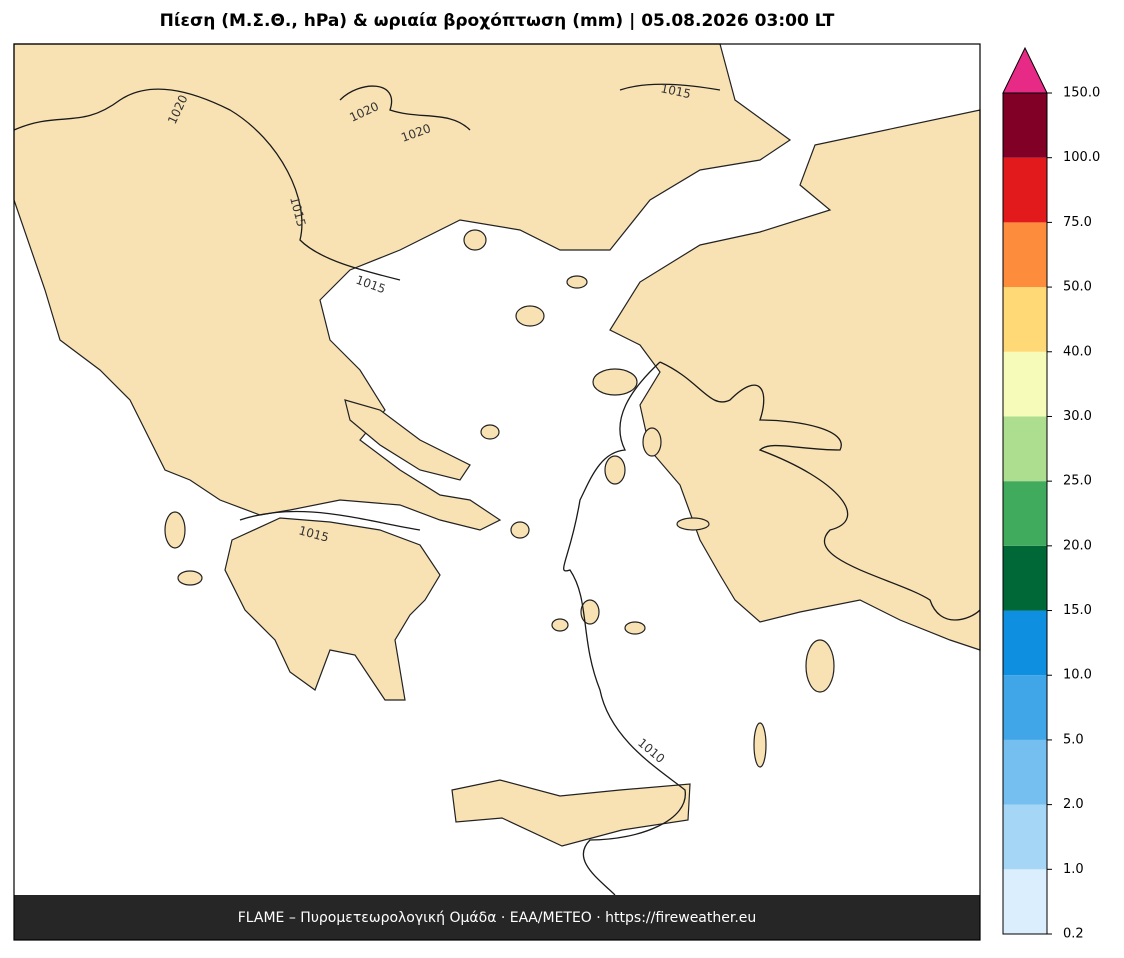  I want to click on footer-bar, so click(497, 917).